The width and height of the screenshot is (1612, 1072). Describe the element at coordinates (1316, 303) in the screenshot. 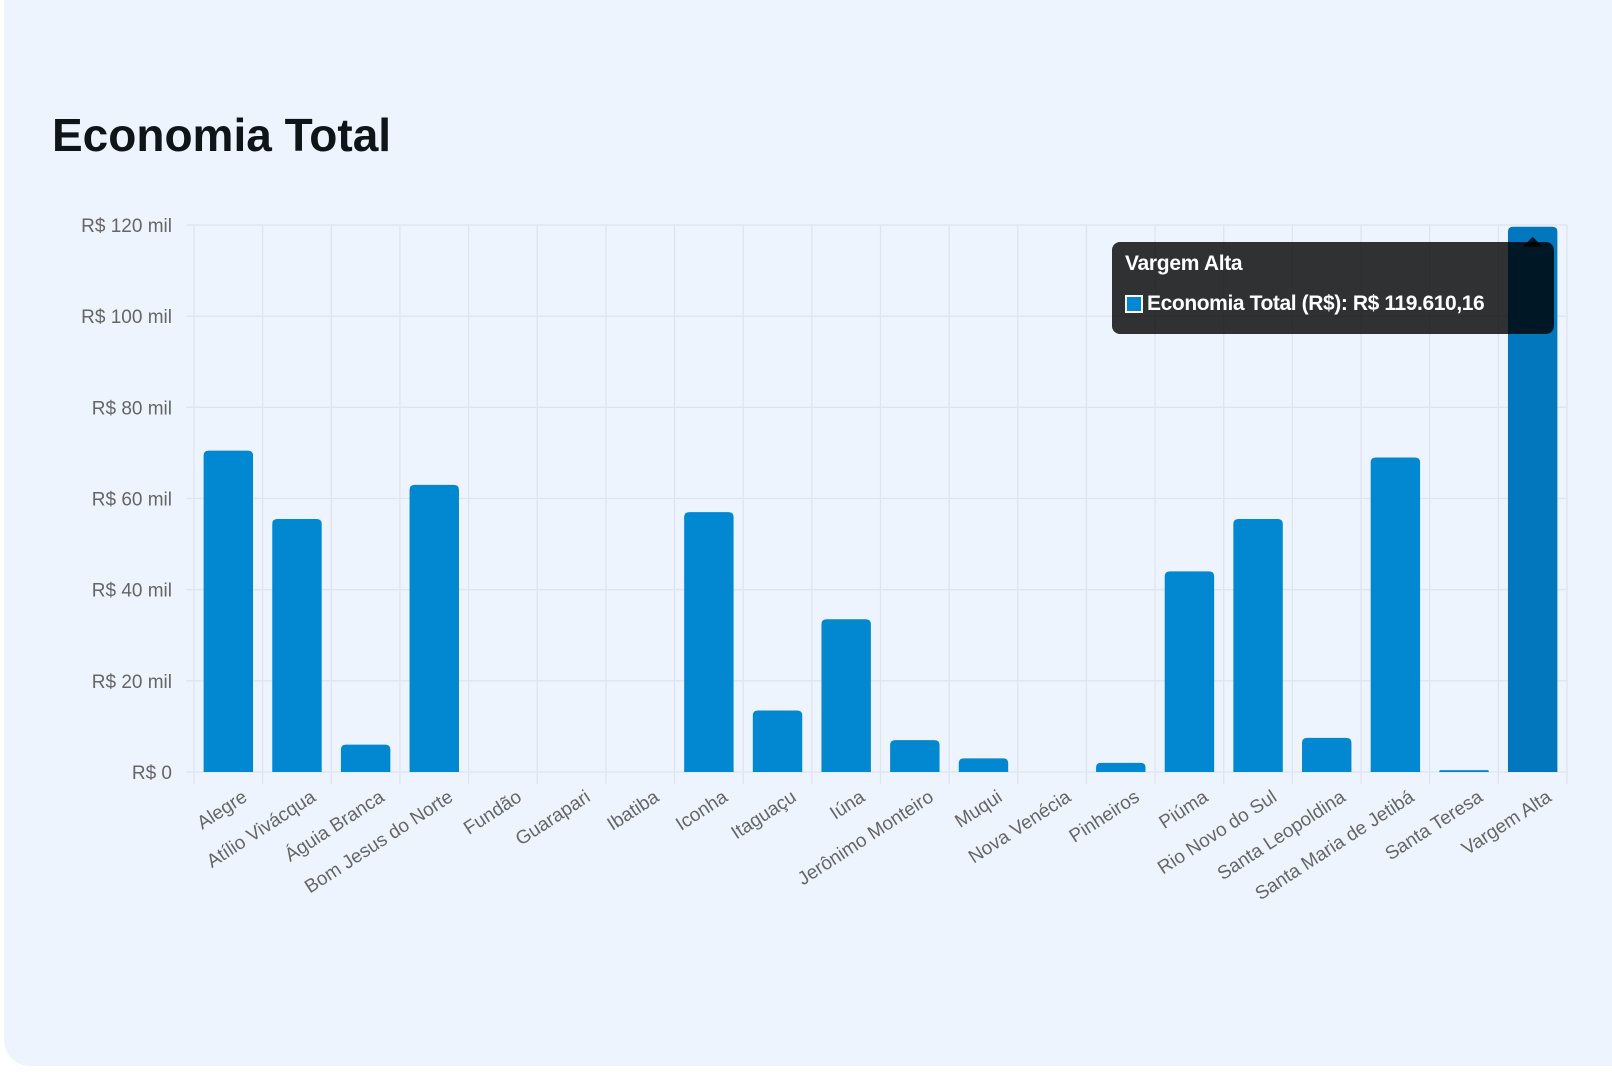

I see `tooltip-label: Economia Total (R$): R$ 119.610,16` at that location.